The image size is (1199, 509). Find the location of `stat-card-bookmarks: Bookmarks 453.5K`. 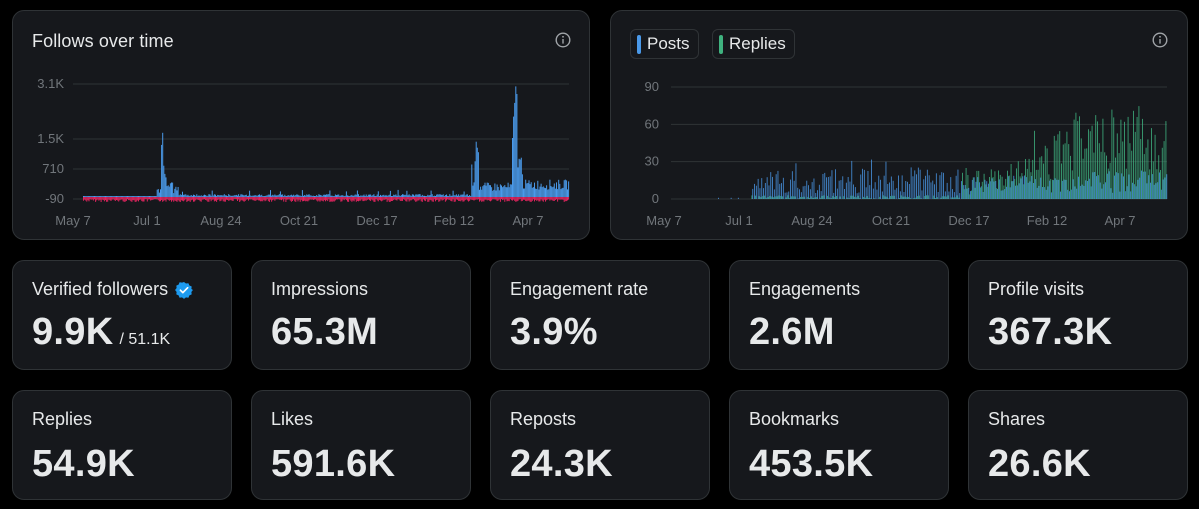

stat-card-bookmarks: Bookmarks 453.5K is located at coordinates (839, 445).